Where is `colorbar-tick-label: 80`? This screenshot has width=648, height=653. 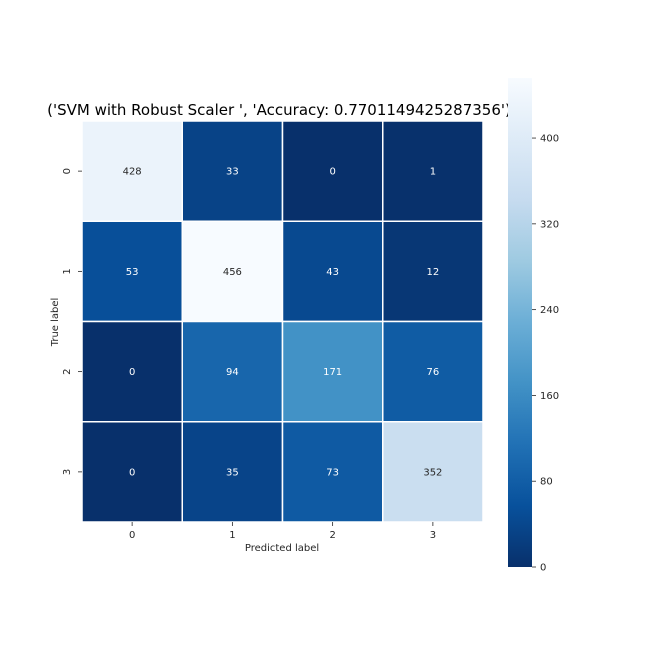 colorbar-tick-label: 80 is located at coordinates (546, 482).